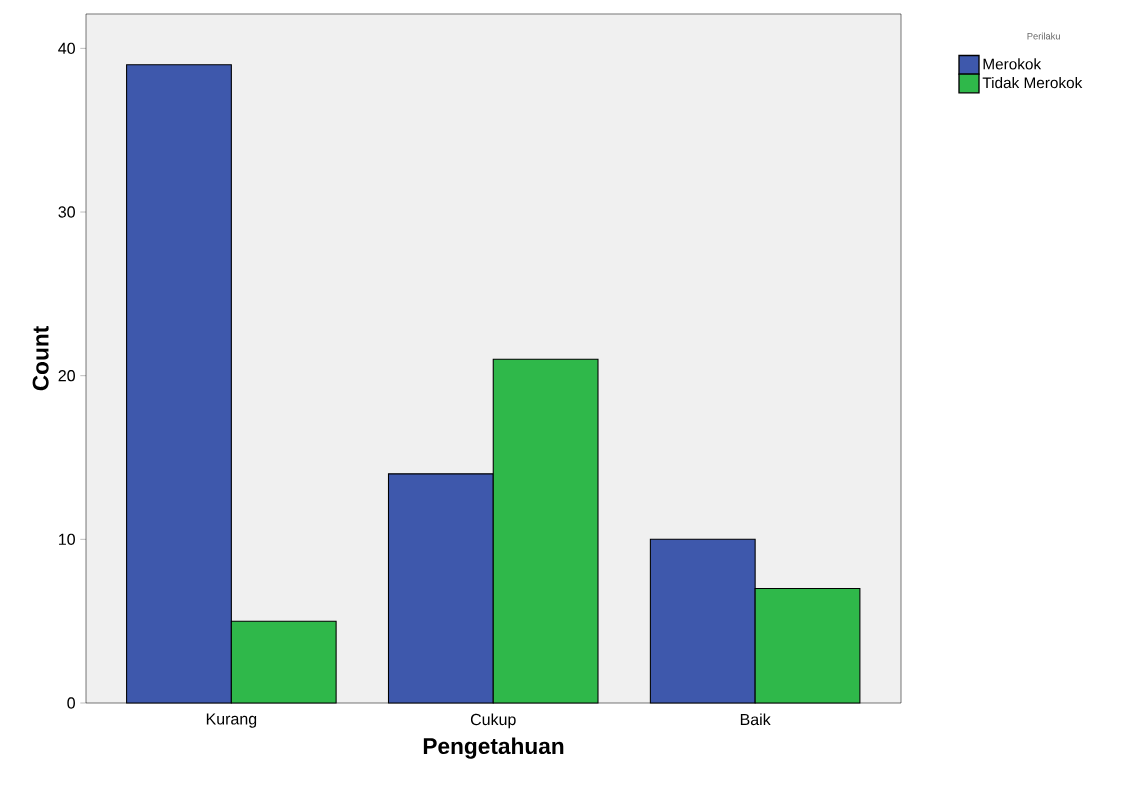 This screenshot has height=796, width=1127. Describe the element at coordinates (71, 703) in the screenshot. I see `y-tick-label: 0` at that location.